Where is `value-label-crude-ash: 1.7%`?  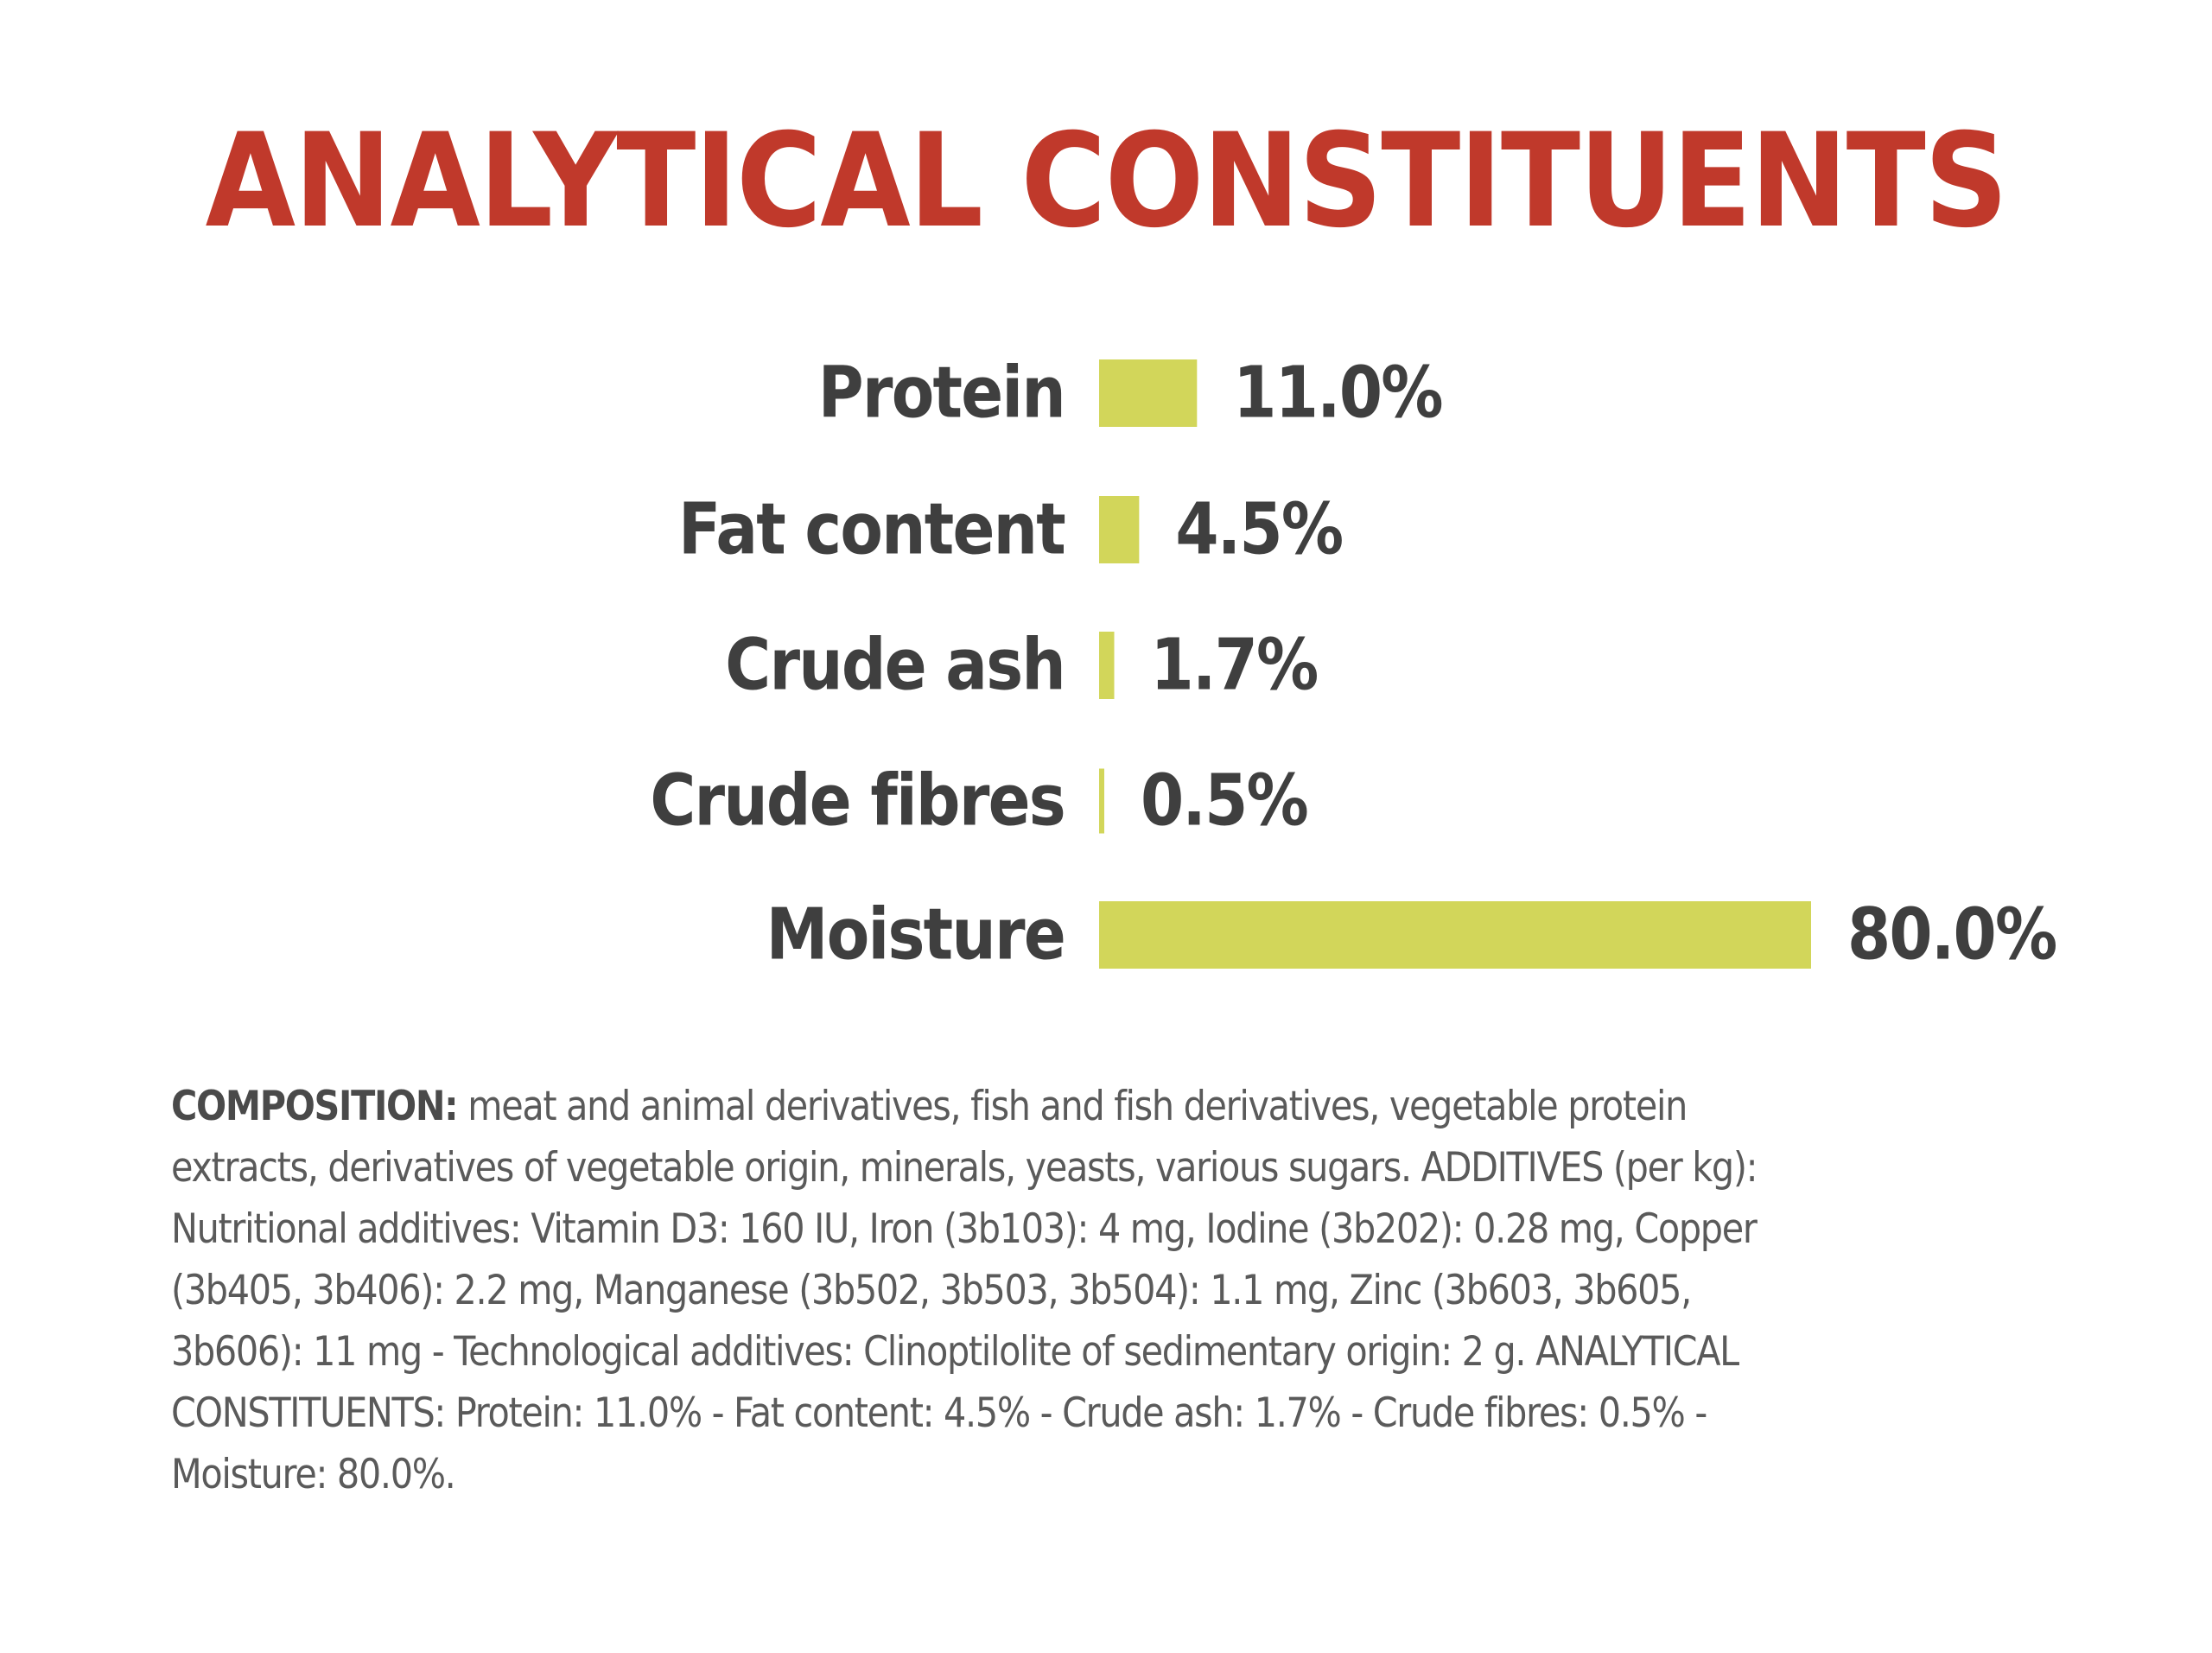 value-label-crude-ash: 1.7% is located at coordinates (1234, 665).